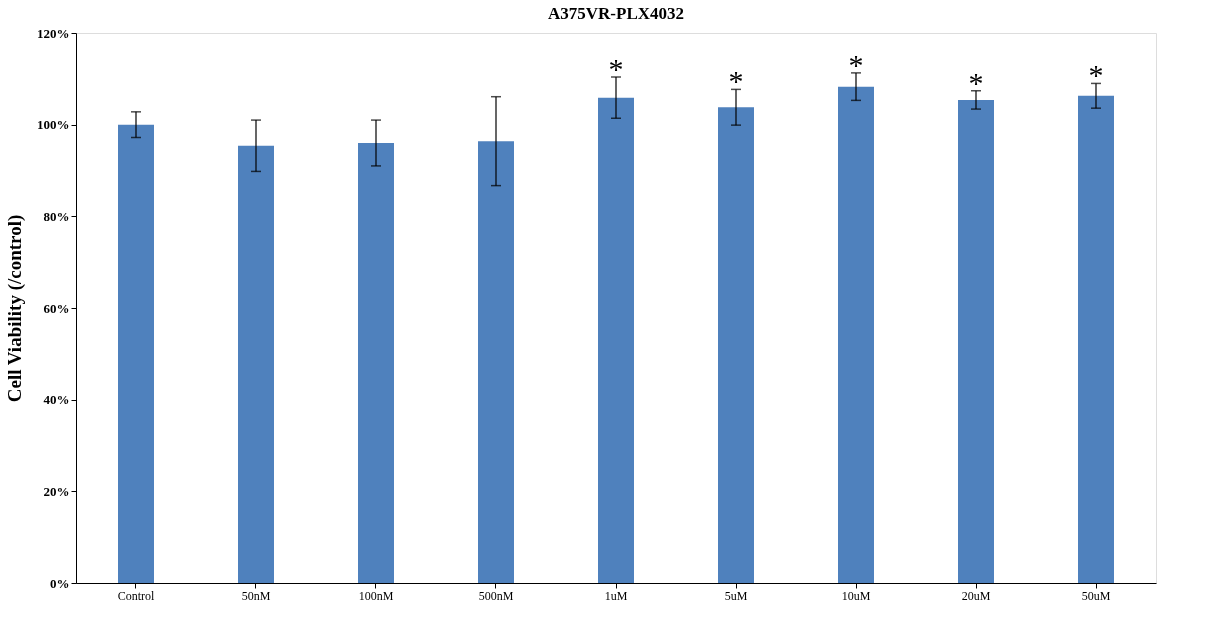  I want to click on x-tick-label: Control, so click(136, 595).